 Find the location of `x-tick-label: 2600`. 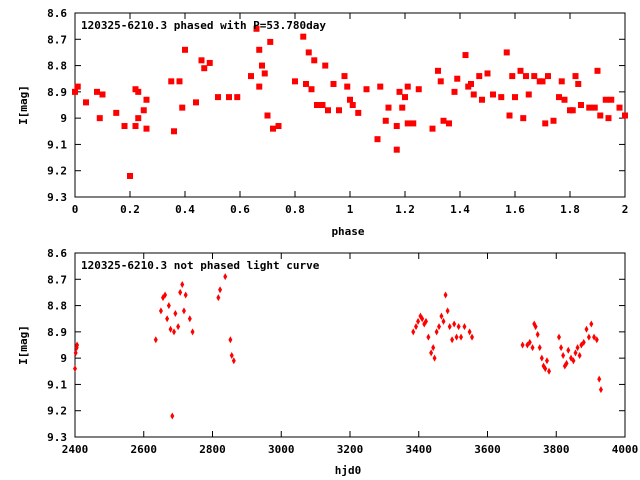

x-tick-label: 2600 is located at coordinates (144, 449).